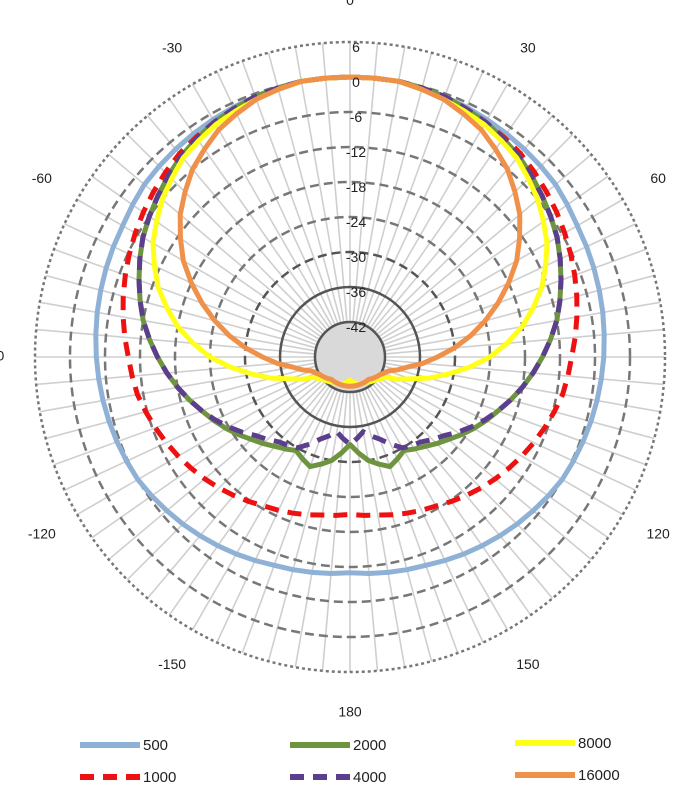 This screenshot has width=694, height=788. Describe the element at coordinates (356, 292) in the screenshot. I see `ring-tick-label: -36` at that location.